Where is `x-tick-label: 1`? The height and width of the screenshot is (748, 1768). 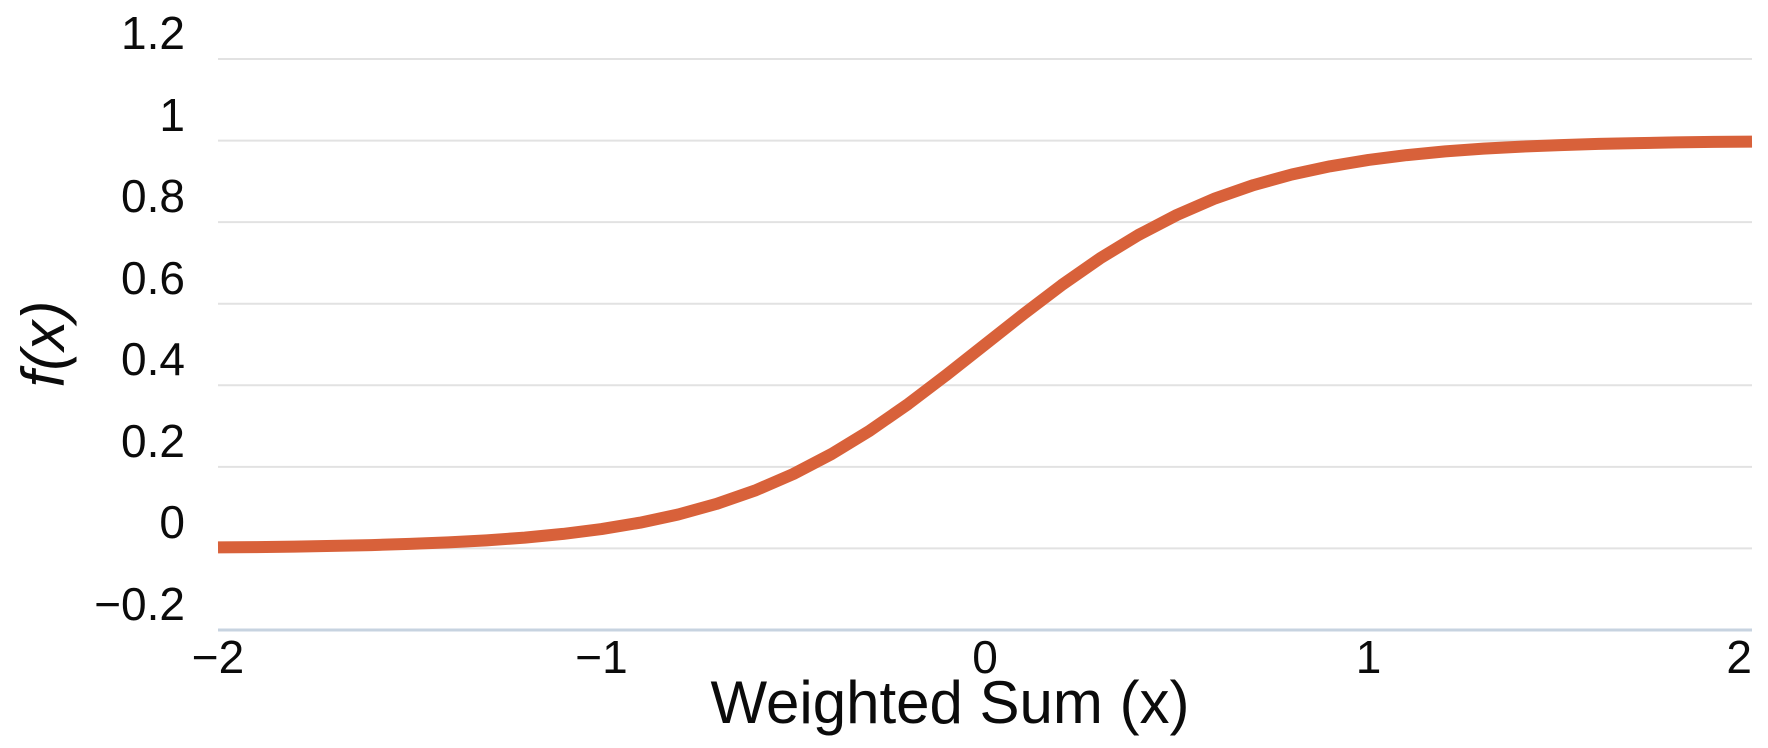 x-tick-label: 1 is located at coordinates (1368, 657).